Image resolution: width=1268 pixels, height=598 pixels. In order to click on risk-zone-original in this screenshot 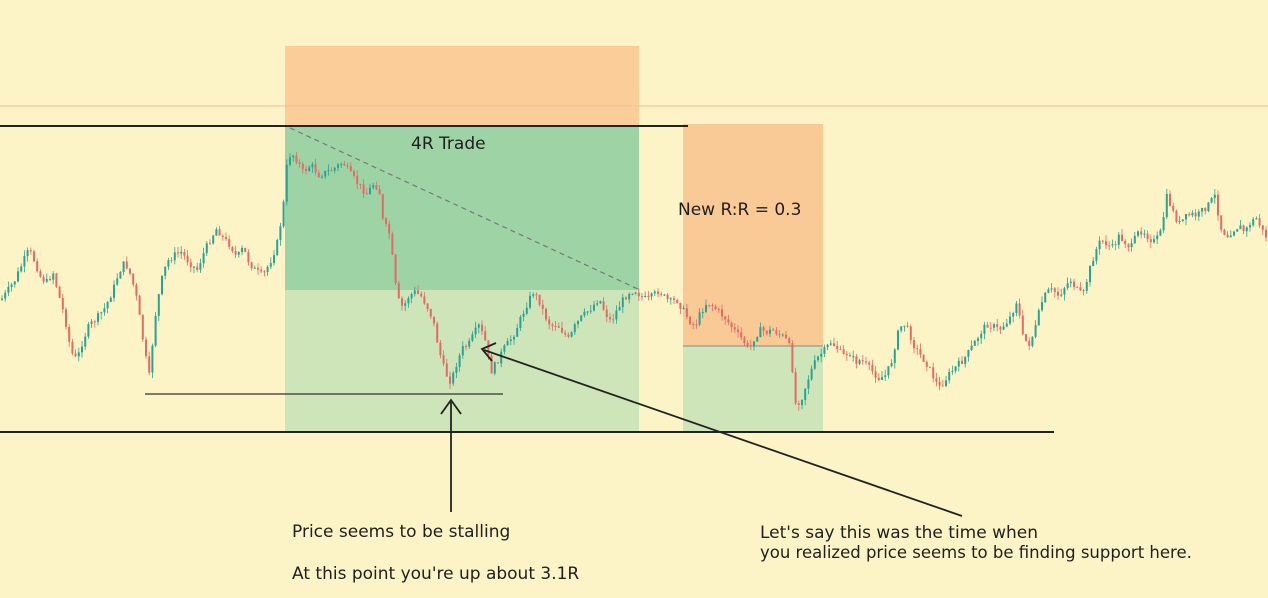, I will do `click(462, 86)`.